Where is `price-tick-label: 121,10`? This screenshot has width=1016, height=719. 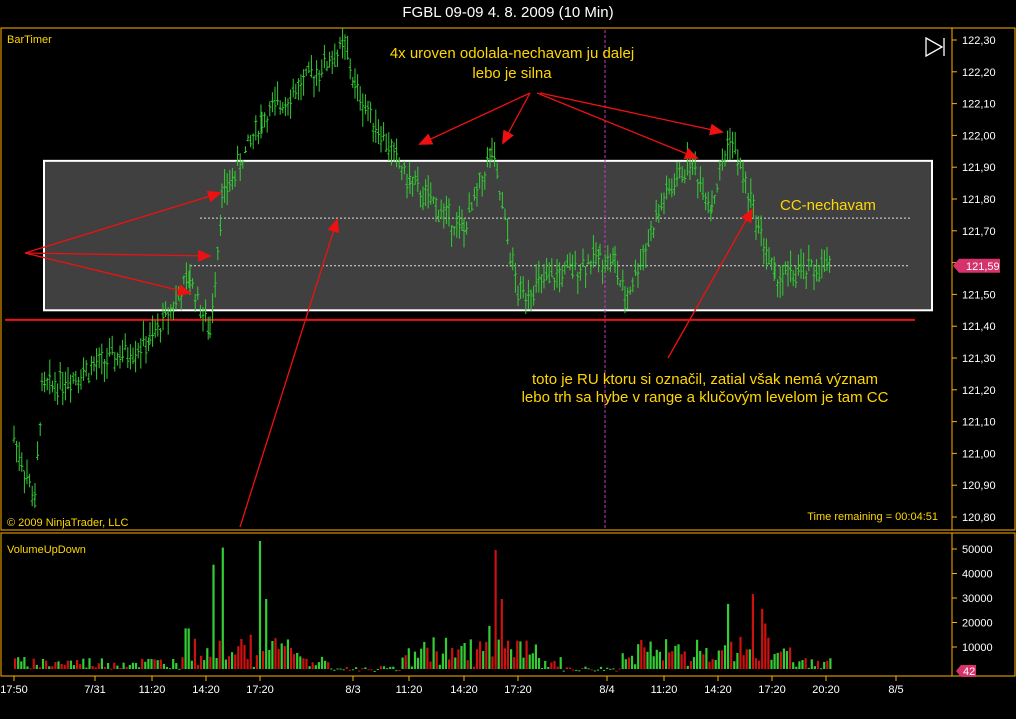 price-tick-label: 121,10 is located at coordinates (979, 423).